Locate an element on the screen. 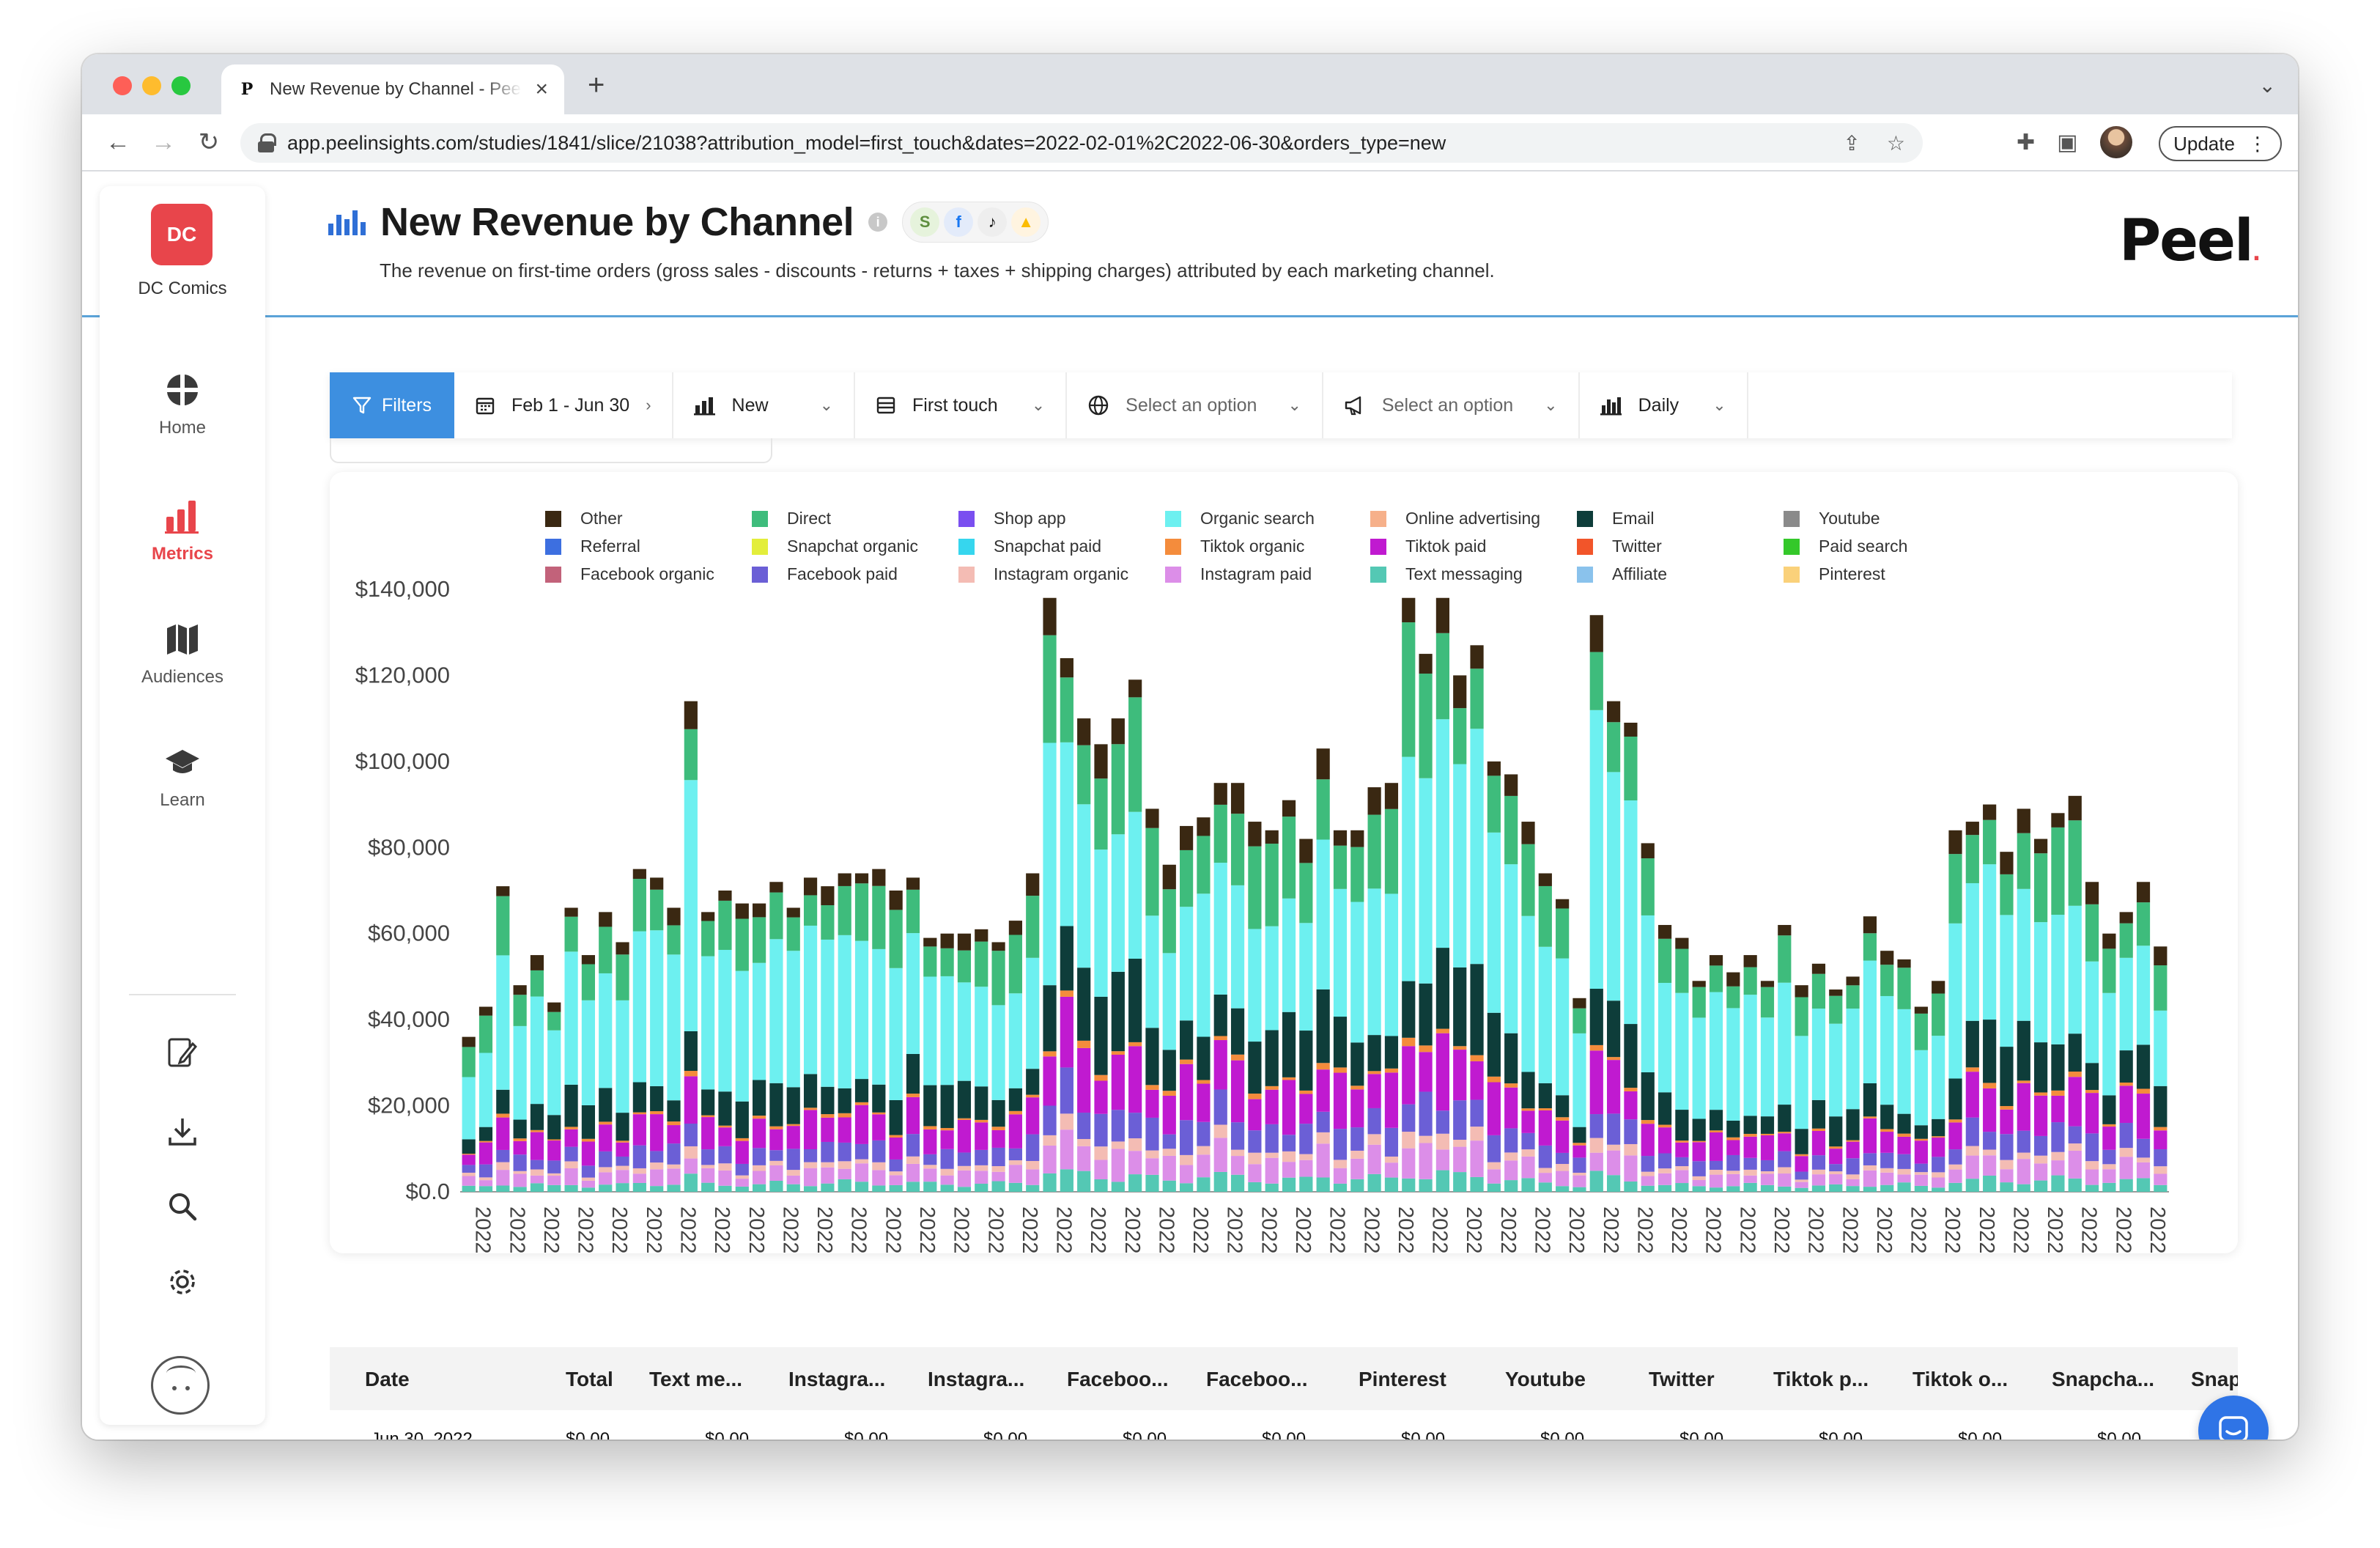  legend-swatch is located at coordinates (760, 574).